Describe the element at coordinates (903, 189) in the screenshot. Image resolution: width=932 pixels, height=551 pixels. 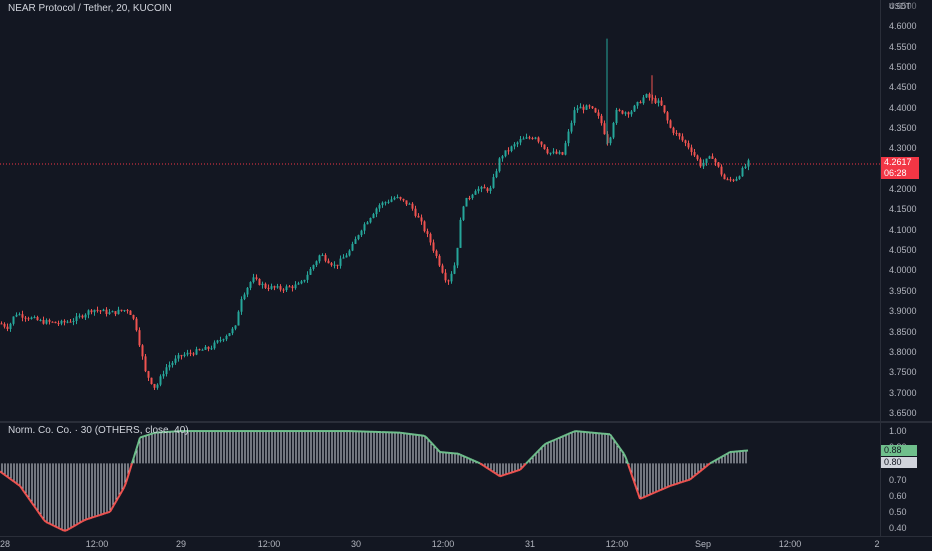
I see `price-tick-label: 4.2000` at that location.